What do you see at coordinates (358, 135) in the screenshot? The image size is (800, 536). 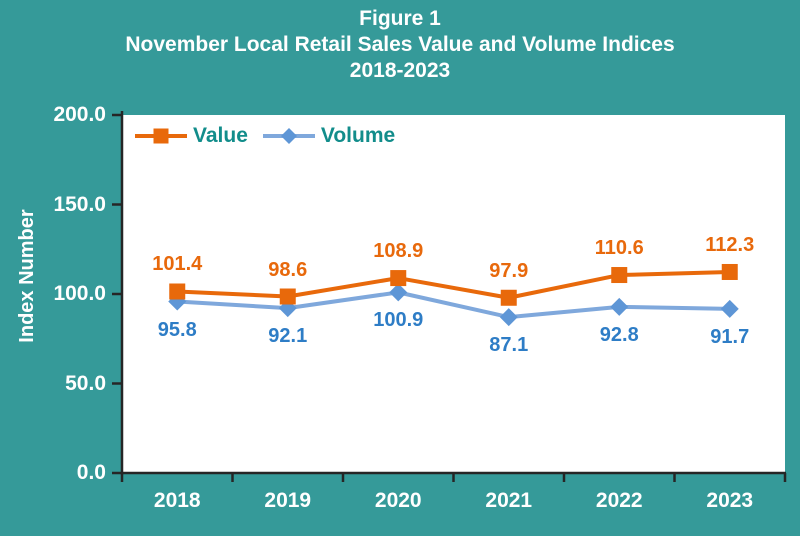 I see `legend-label-volume: Volume` at bounding box center [358, 135].